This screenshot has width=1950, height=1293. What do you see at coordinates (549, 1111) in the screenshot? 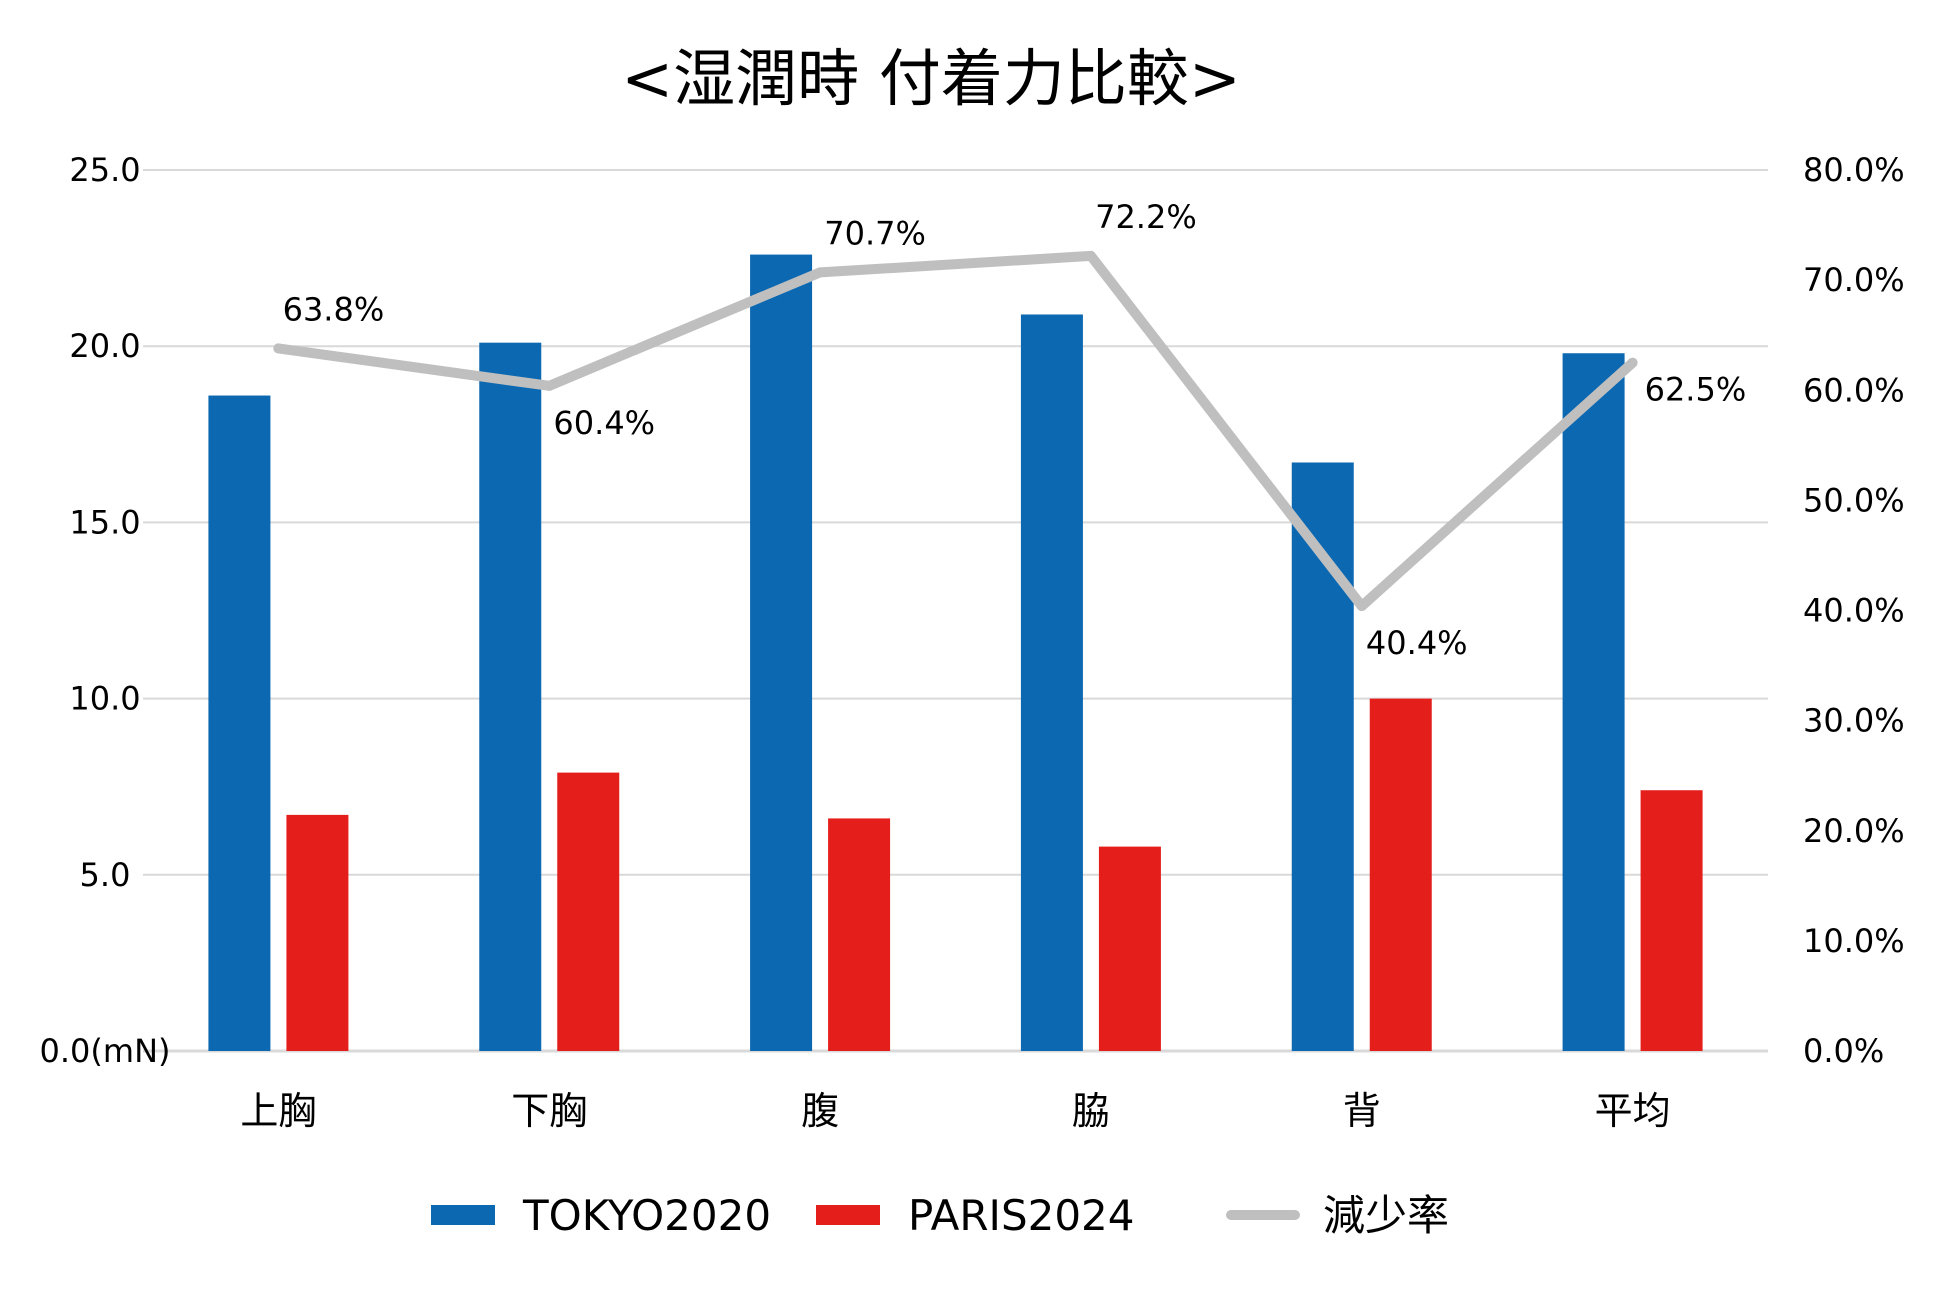
I see `category-label: 下胸` at bounding box center [549, 1111].